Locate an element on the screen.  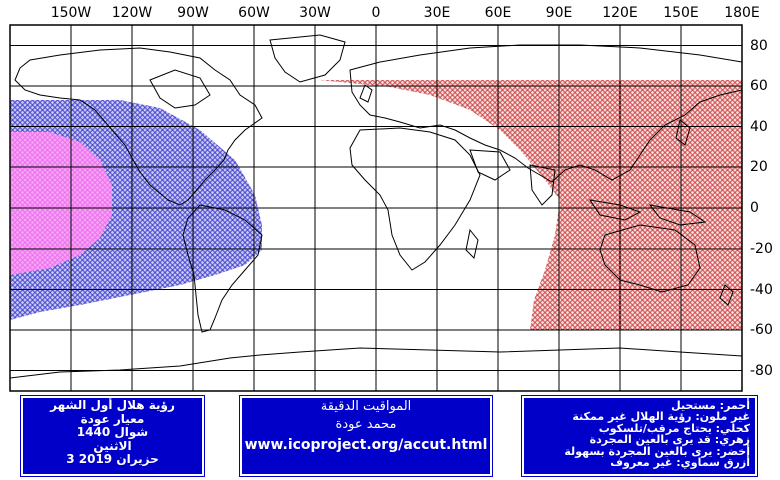
legend-item: أخضر: يرى بالعين المجردة بسهولة is located at coordinates (657, 451).